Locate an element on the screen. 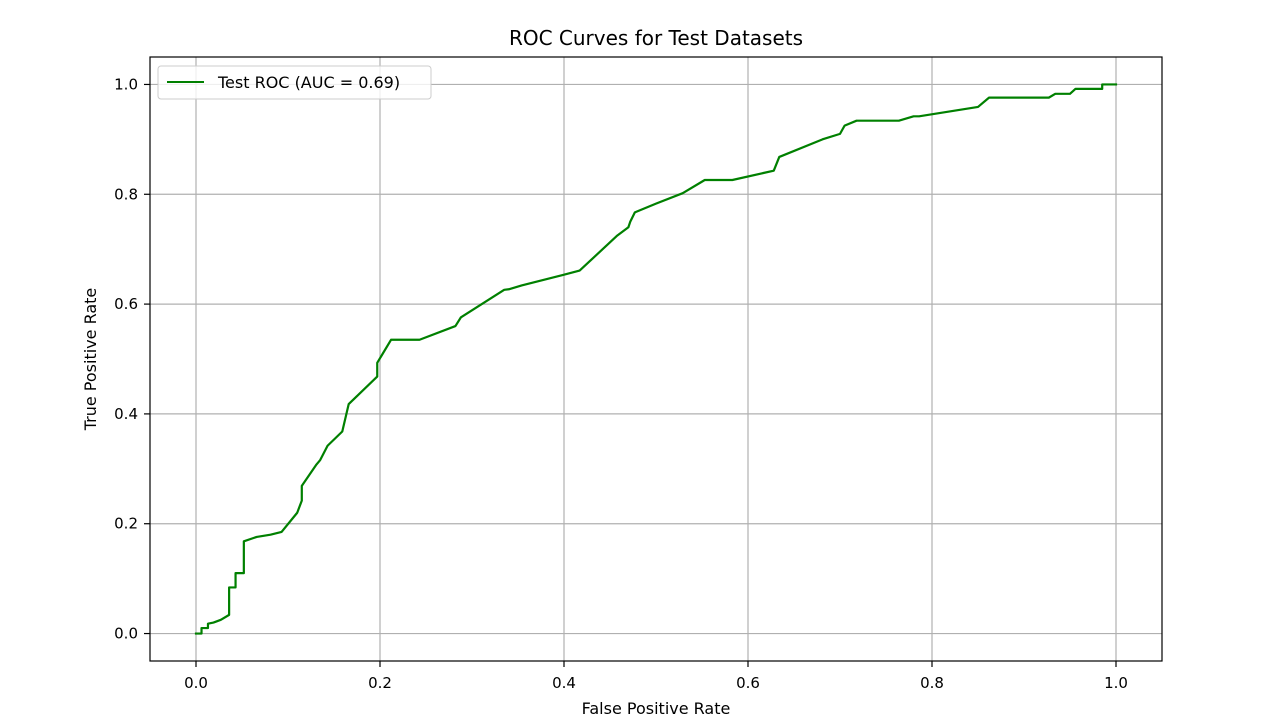 This screenshot has height=720, width=1280. x-tick-label: 0.4 is located at coordinates (564, 683).